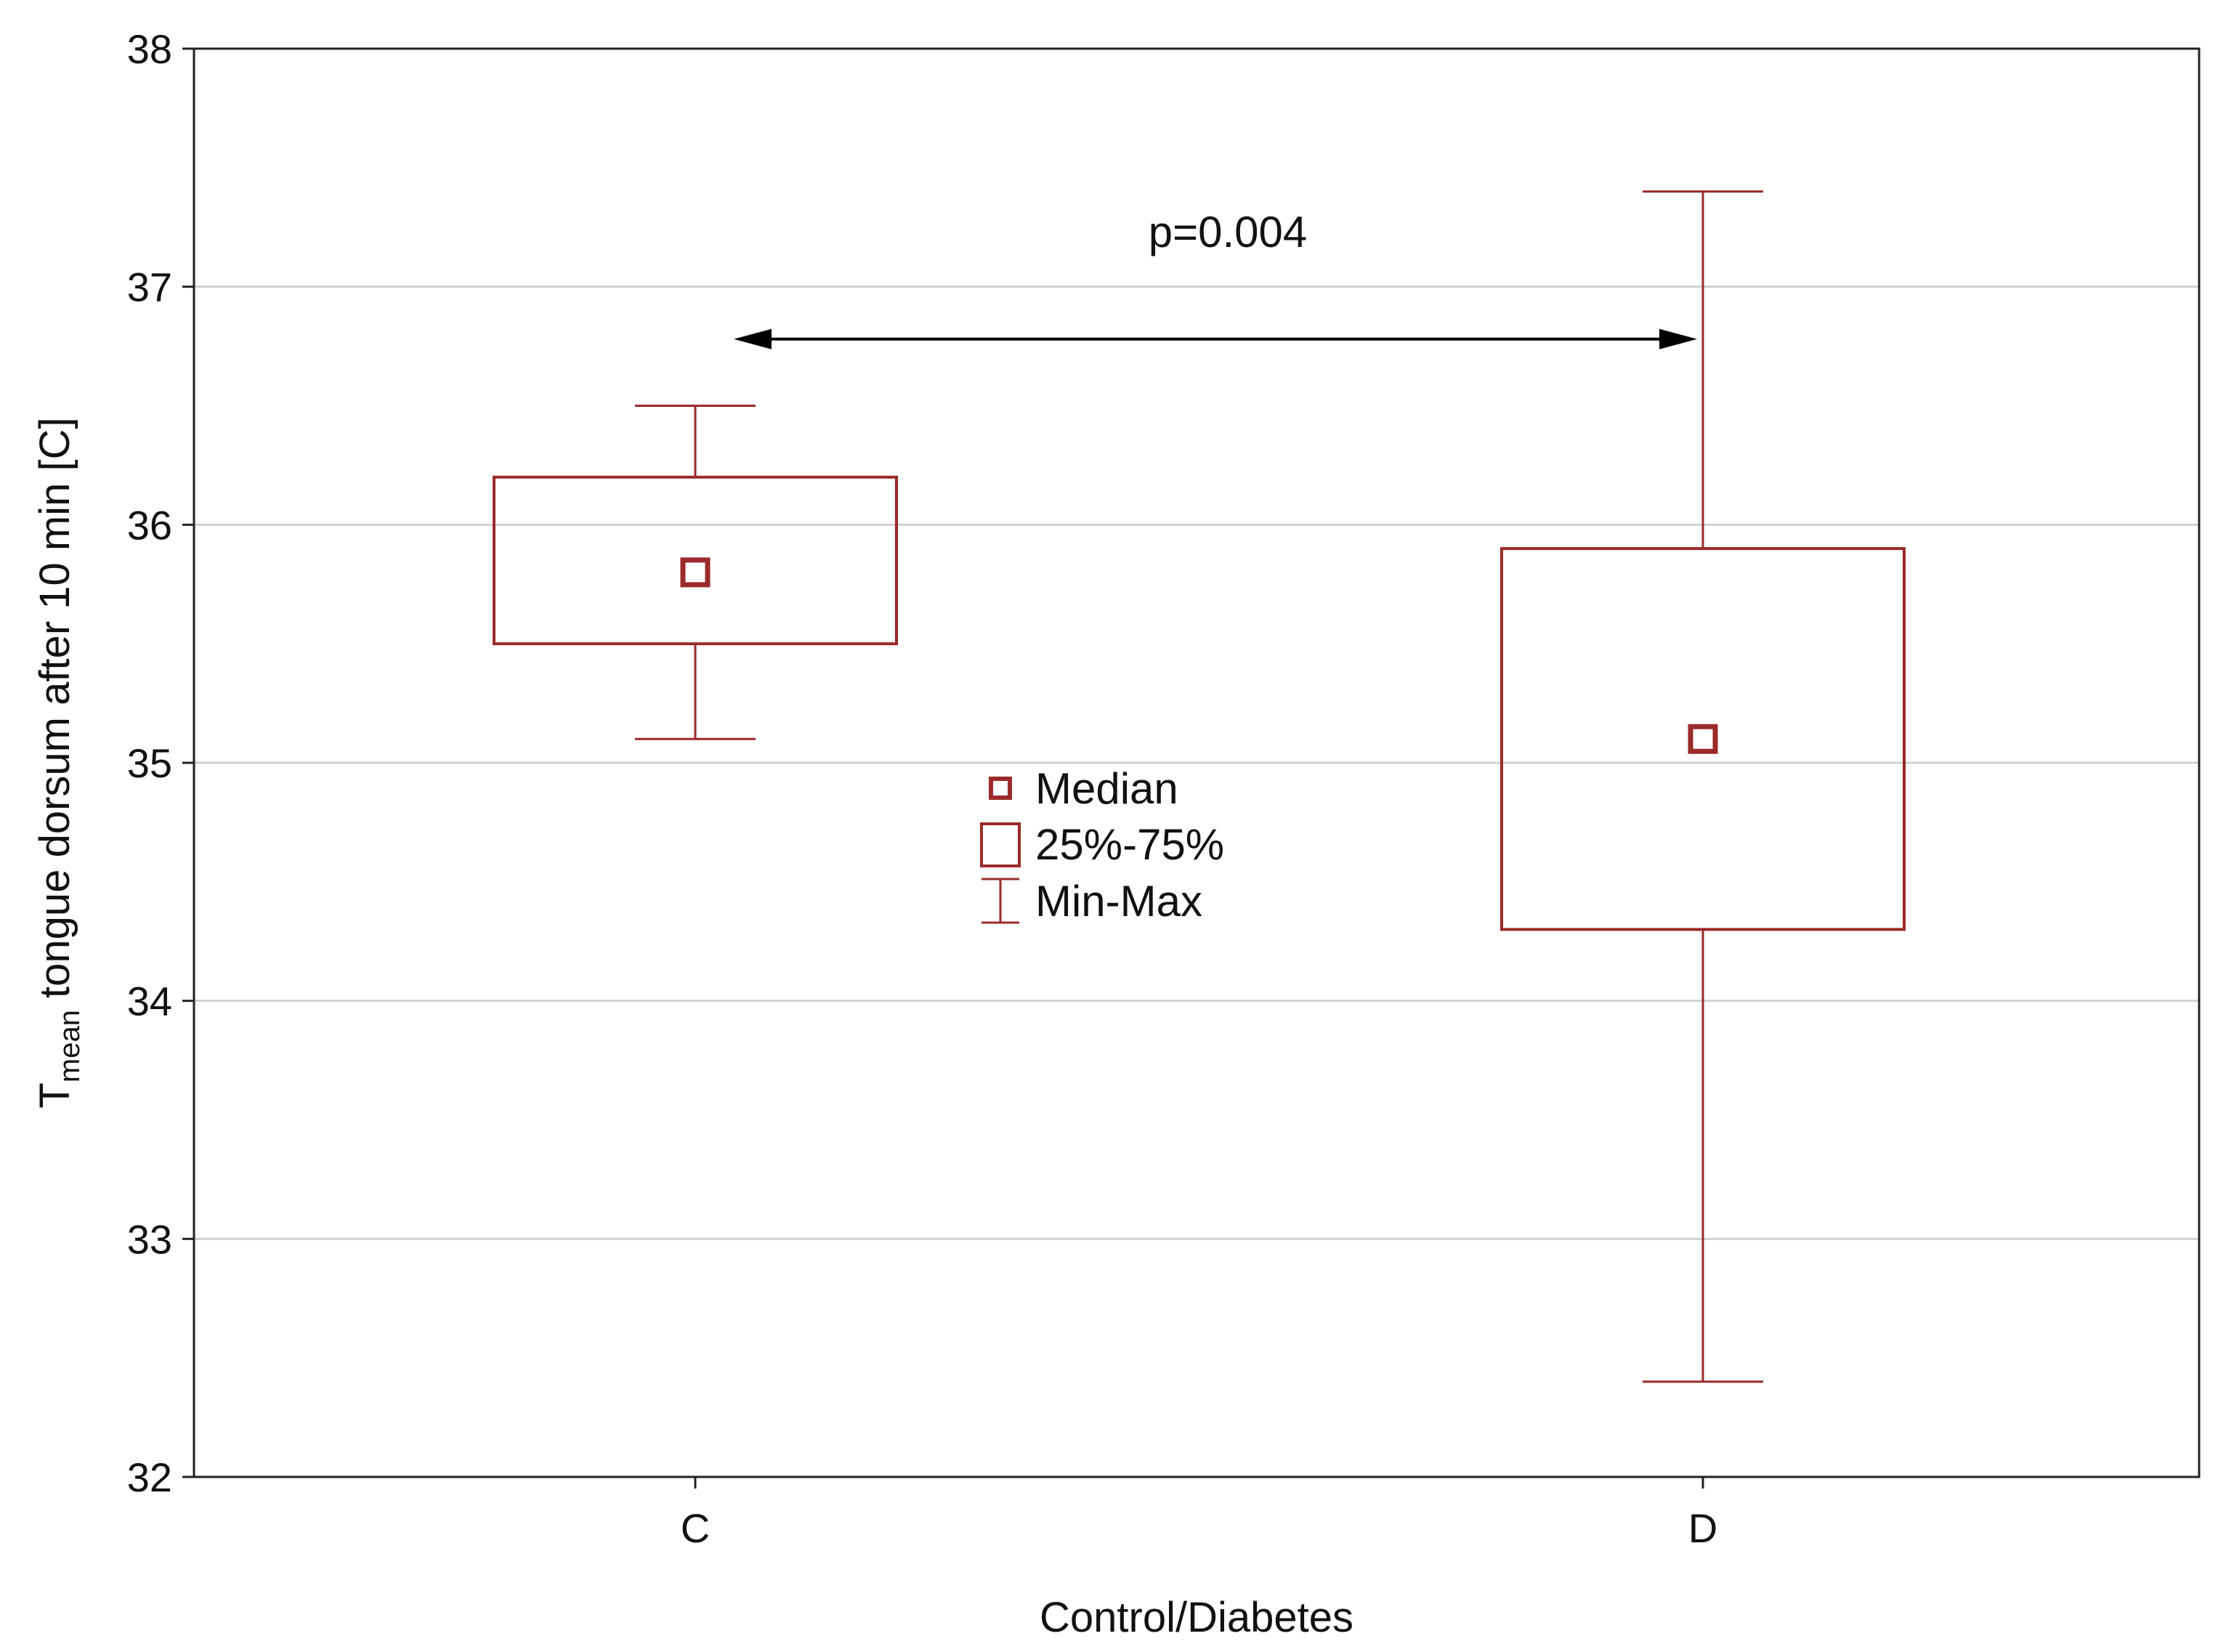 The width and height of the screenshot is (2218, 1652). Describe the element at coordinates (149, 1239) in the screenshot. I see `y-tick-label-33: 33` at that location.